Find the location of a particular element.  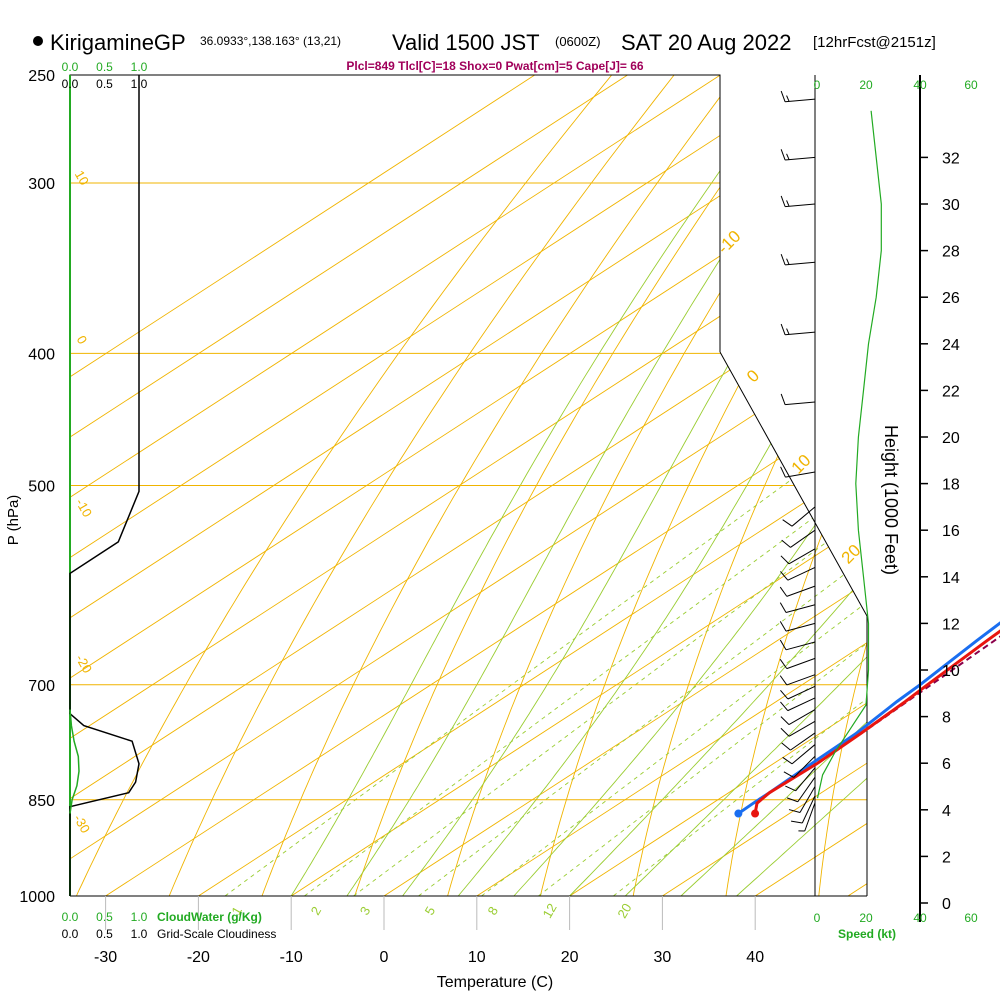

sounding-profiles is located at coordinates (867, 719).